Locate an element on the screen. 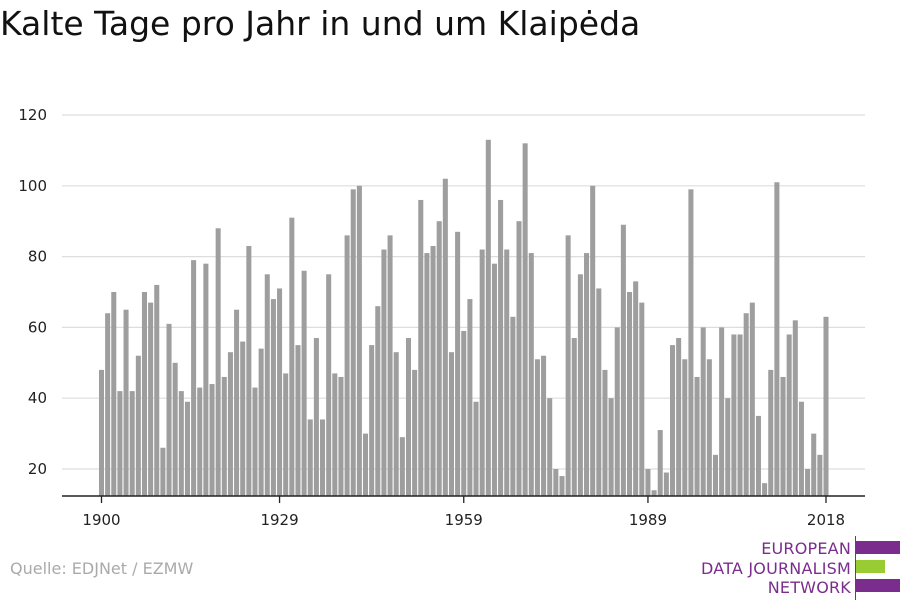  bar-1990 is located at coordinates (654, 493).